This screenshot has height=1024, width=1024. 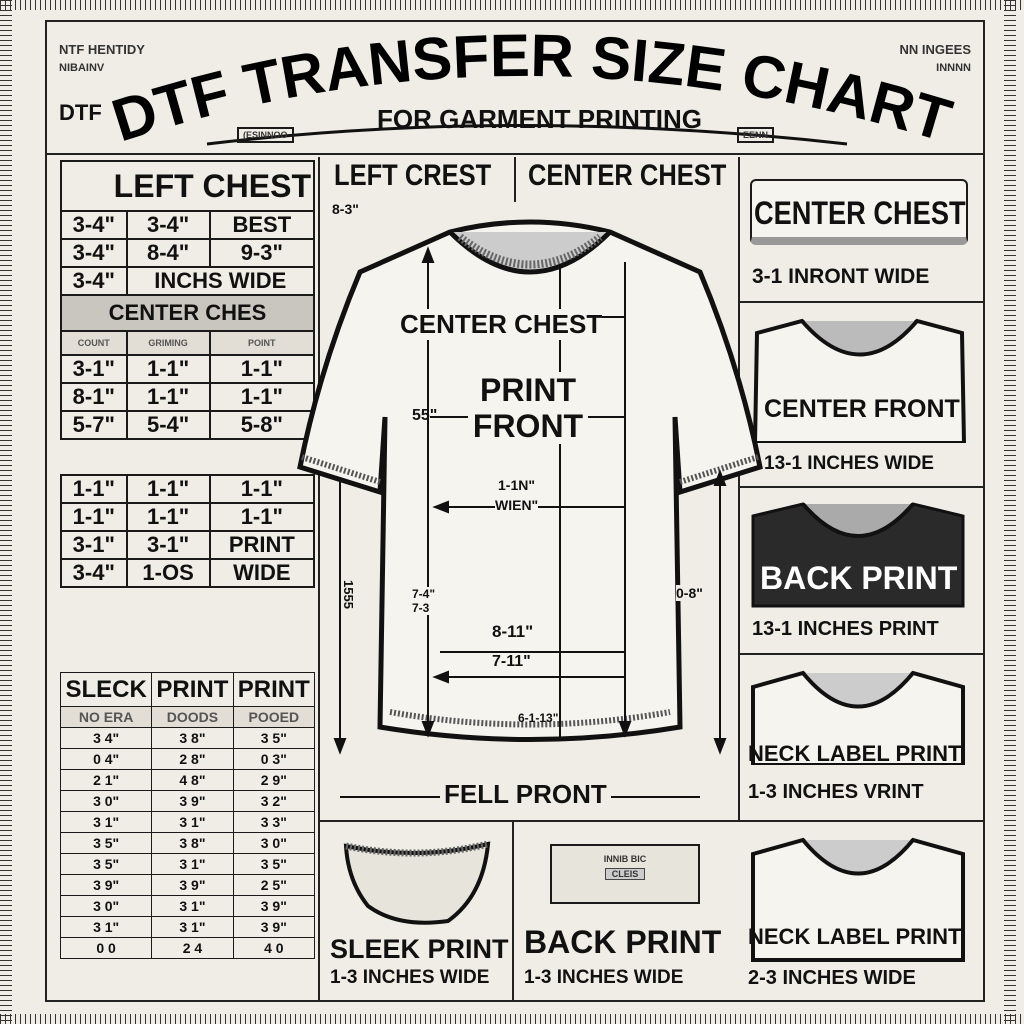 I want to click on column-header: PRINT, so click(x=192, y=689).